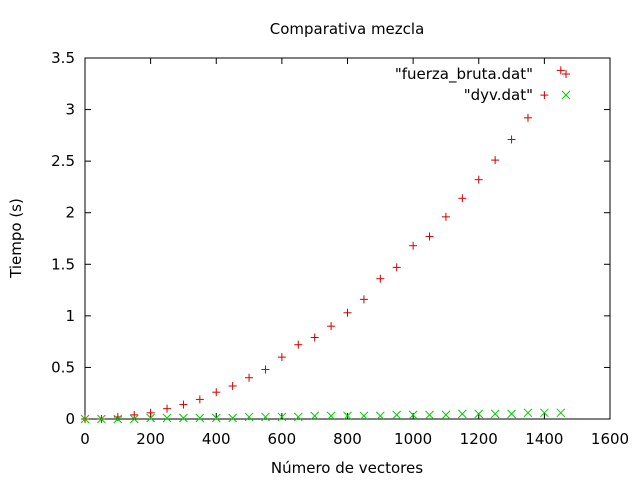 This screenshot has width=640, height=480. I want to click on y-tick-label: 1.5, so click(63, 264).